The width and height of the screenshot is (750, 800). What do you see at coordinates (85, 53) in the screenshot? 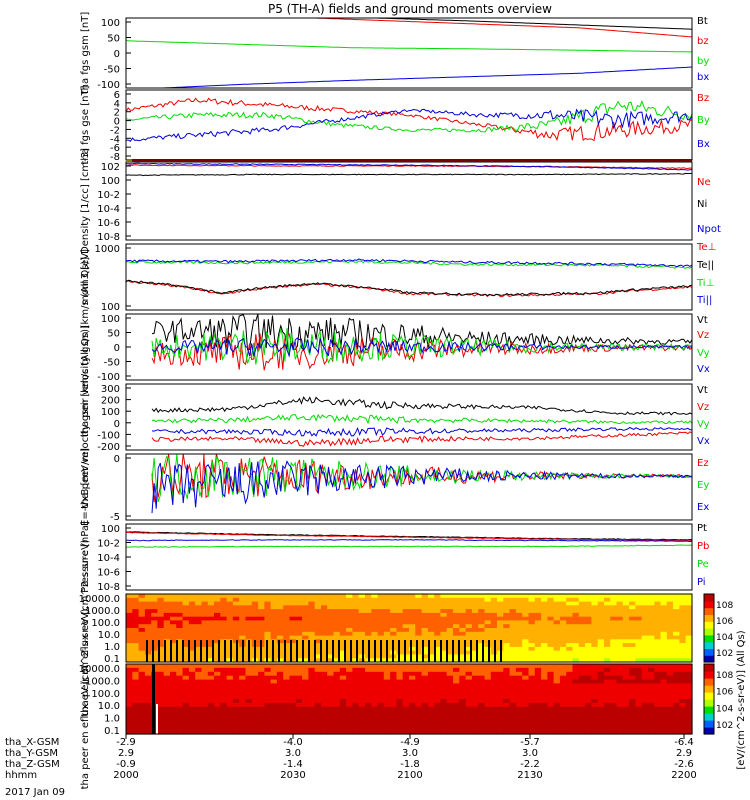
I see `y-axis-label: tha fgs gsm [nT]` at bounding box center [85, 53].